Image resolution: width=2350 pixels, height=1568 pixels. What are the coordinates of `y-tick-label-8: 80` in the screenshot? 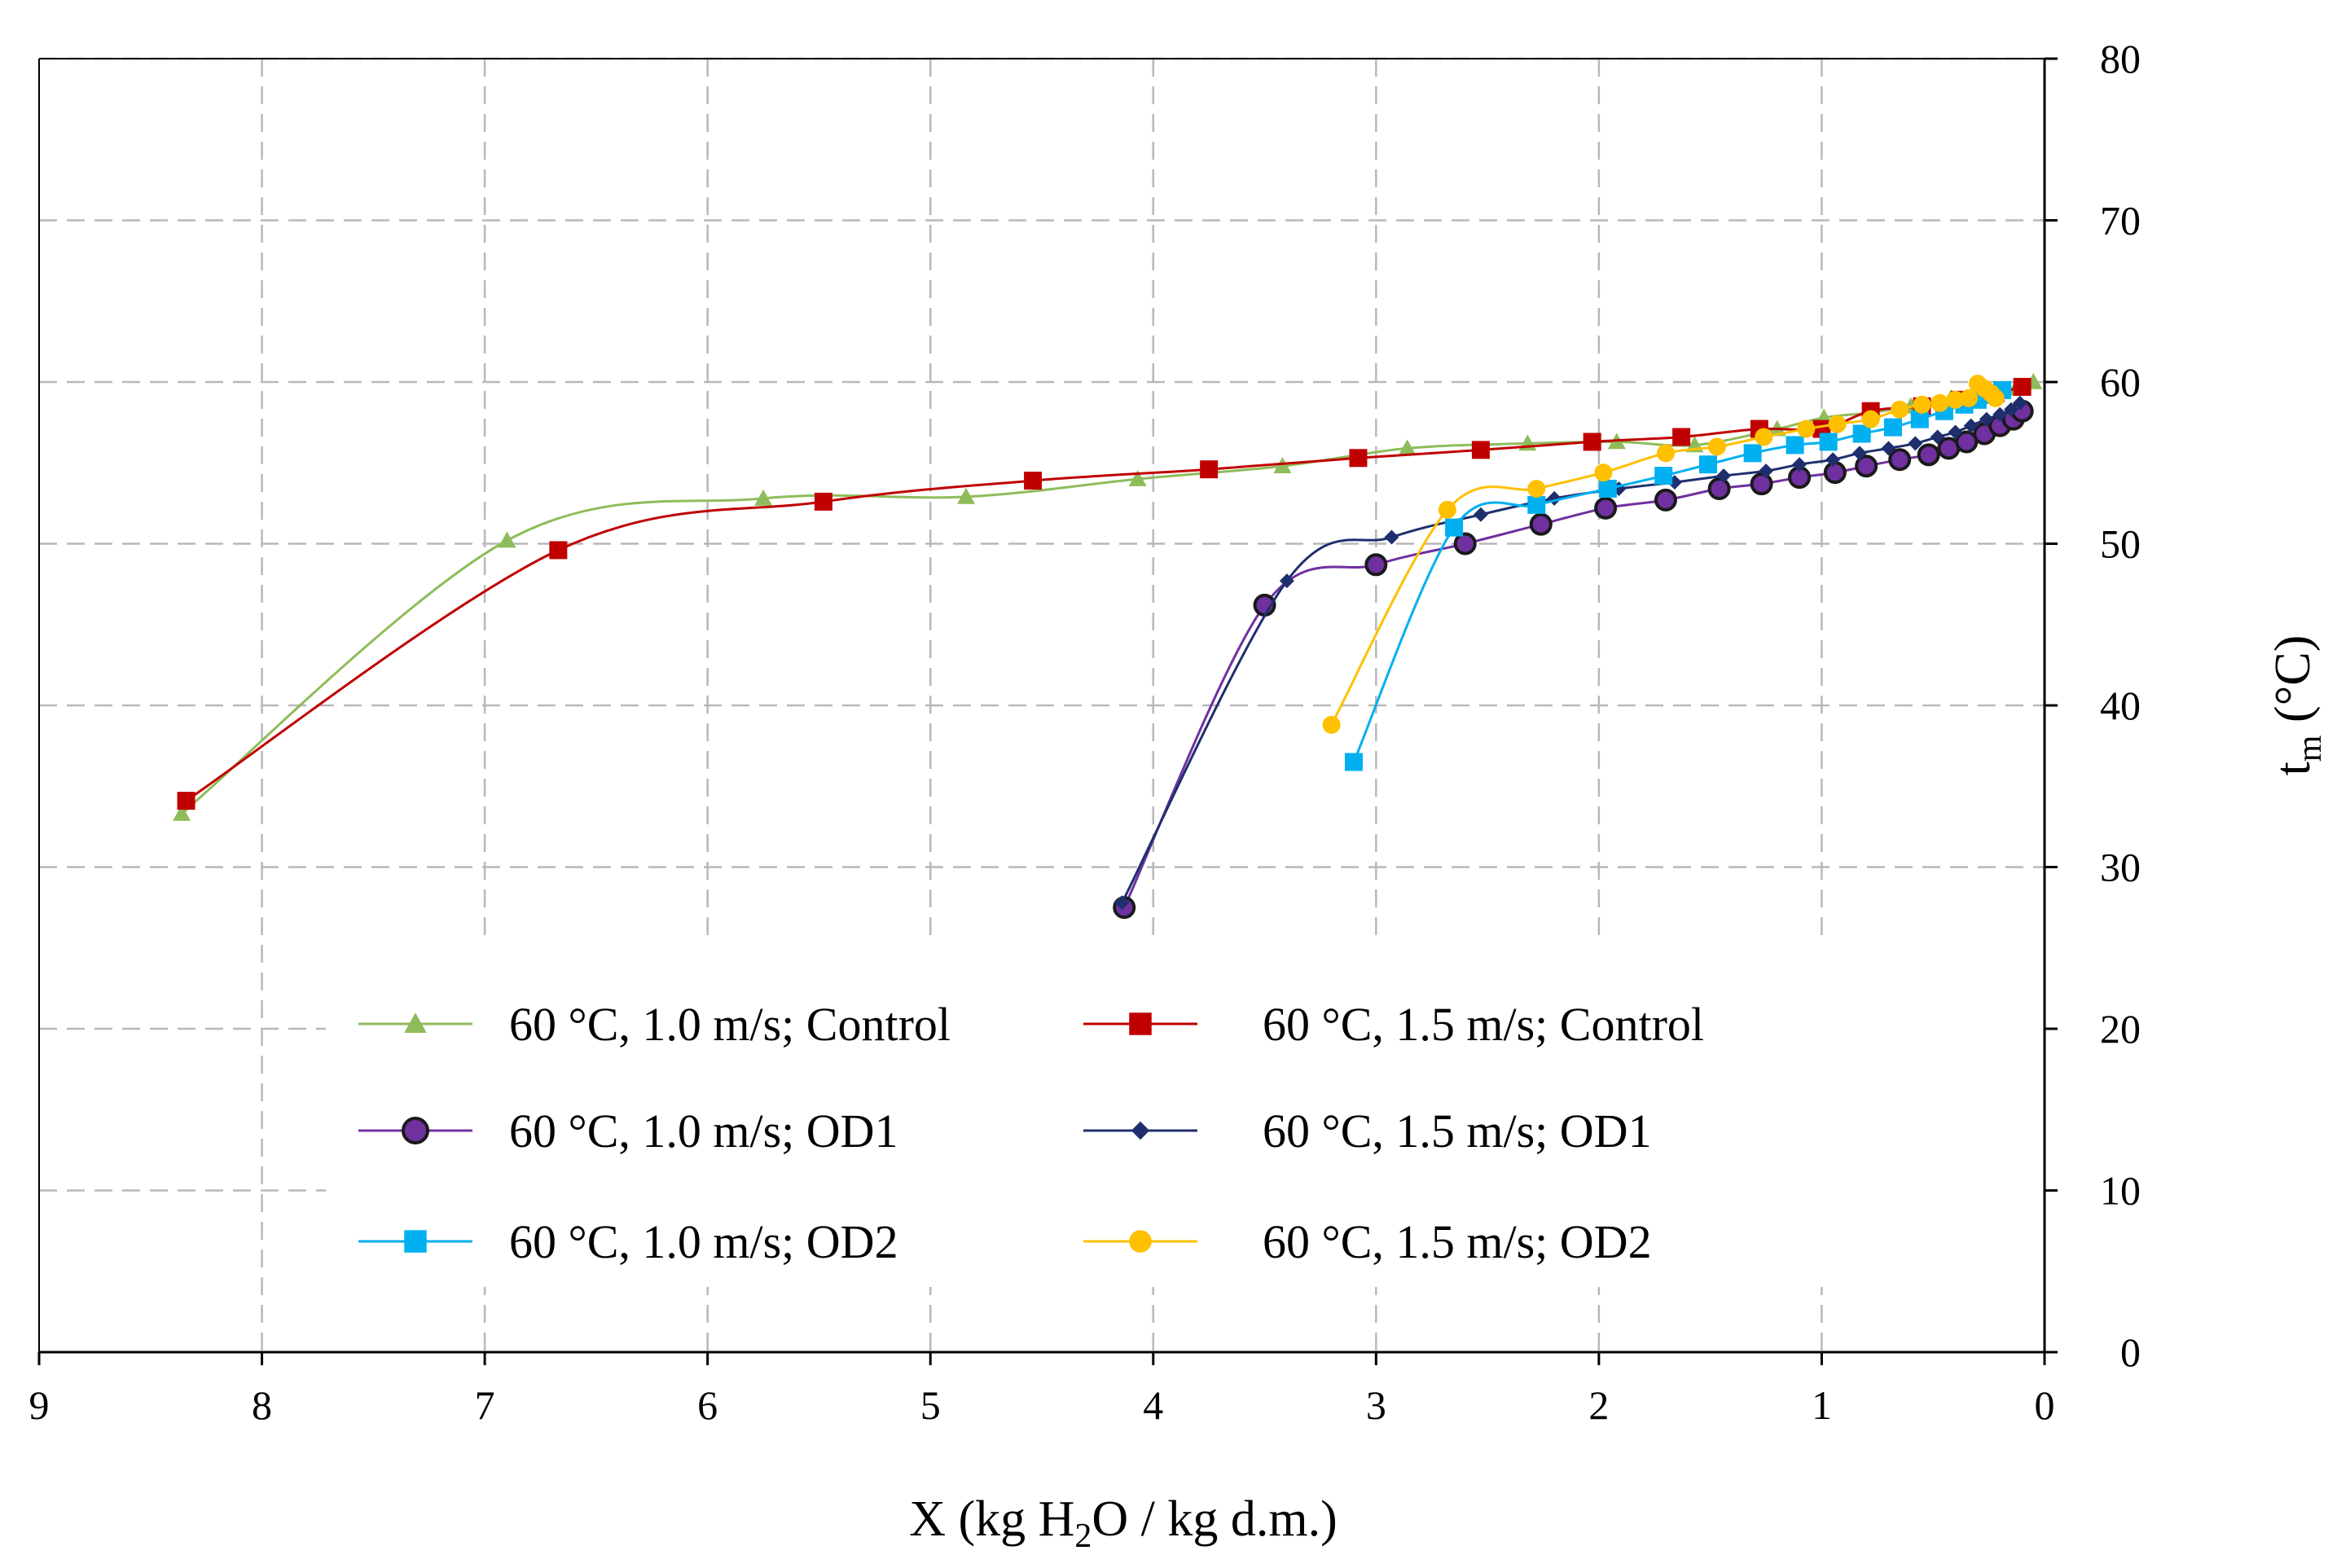 It's located at (2120, 59).